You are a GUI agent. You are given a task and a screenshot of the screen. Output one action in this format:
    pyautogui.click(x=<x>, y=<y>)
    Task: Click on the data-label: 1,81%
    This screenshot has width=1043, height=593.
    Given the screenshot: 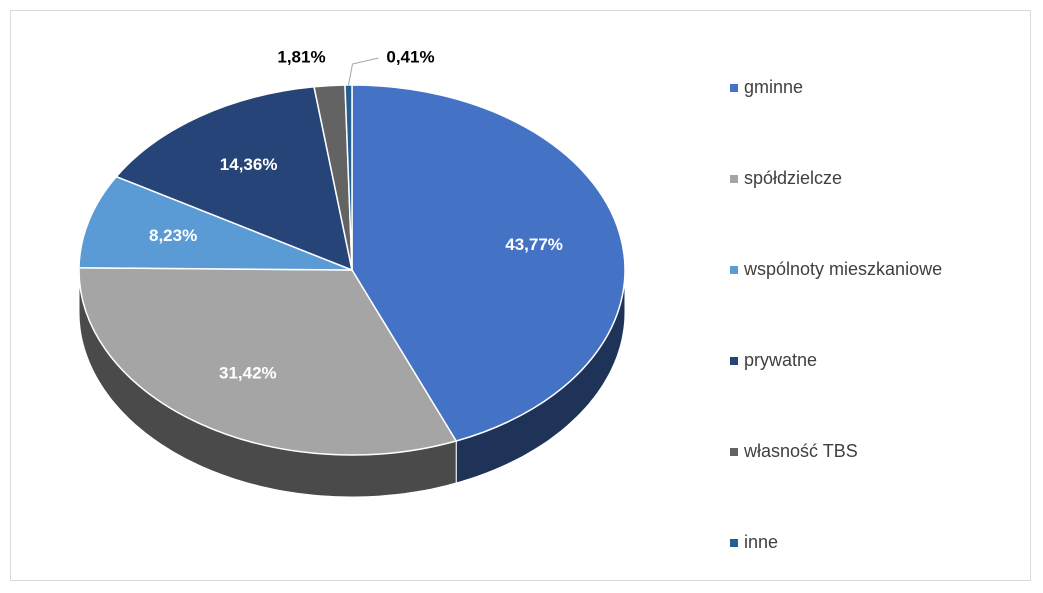 What is the action you would take?
    pyautogui.click(x=301, y=56)
    